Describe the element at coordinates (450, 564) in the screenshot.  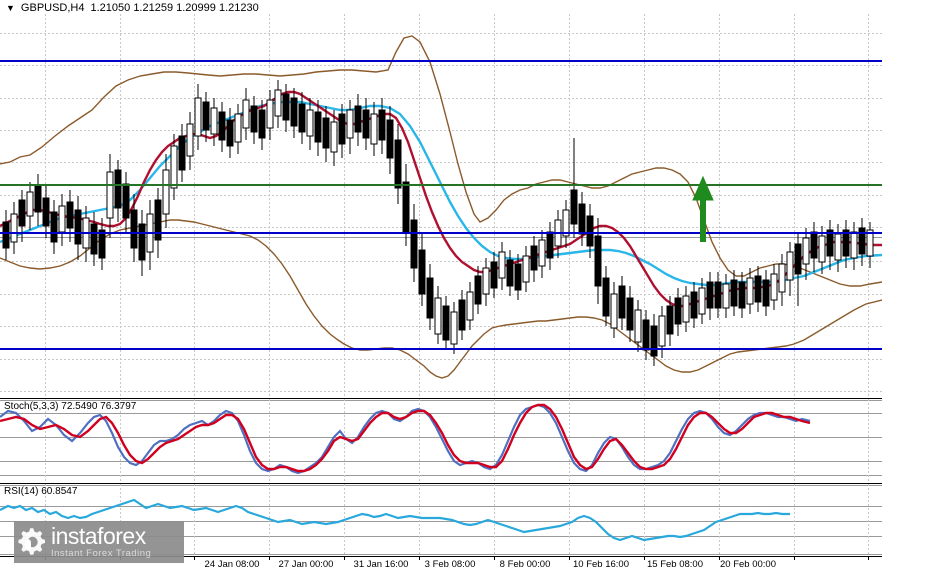
I see `time-axis-label: 3 Feb 08:00` at that location.